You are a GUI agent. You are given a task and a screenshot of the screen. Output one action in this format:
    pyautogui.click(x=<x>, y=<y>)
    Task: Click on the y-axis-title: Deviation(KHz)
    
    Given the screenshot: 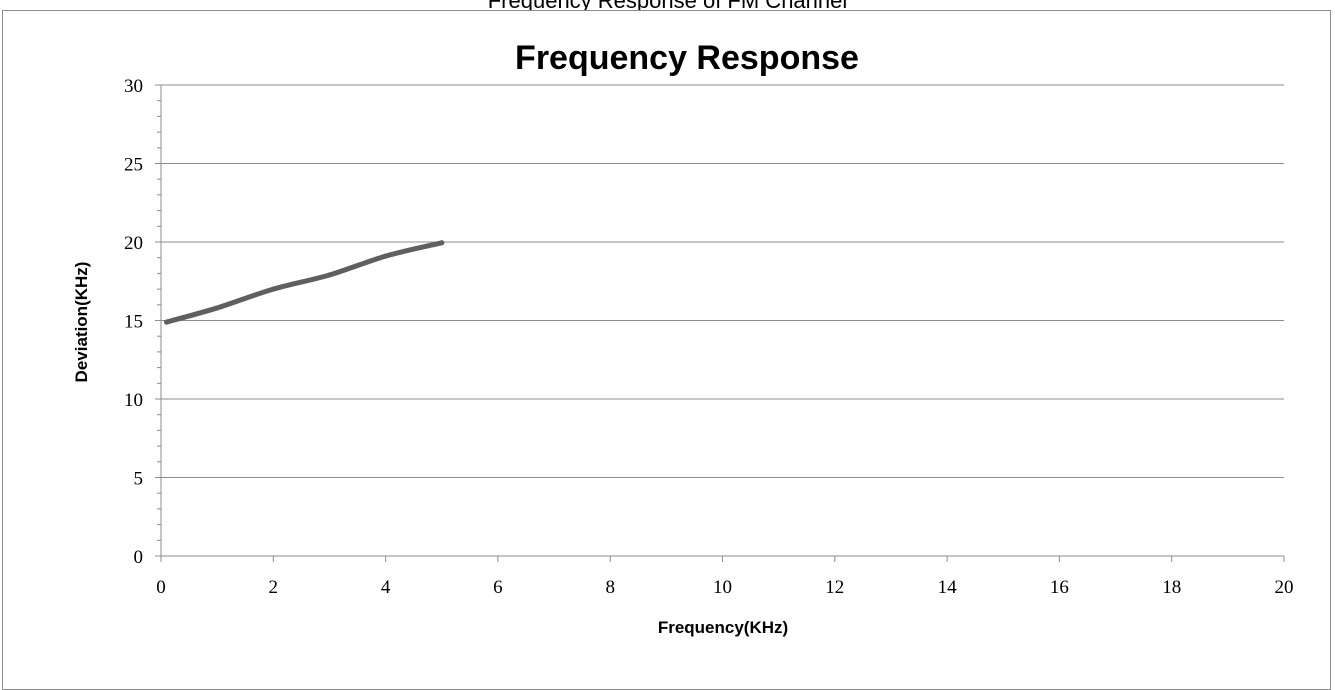 What is the action you would take?
    pyautogui.click(x=81, y=322)
    